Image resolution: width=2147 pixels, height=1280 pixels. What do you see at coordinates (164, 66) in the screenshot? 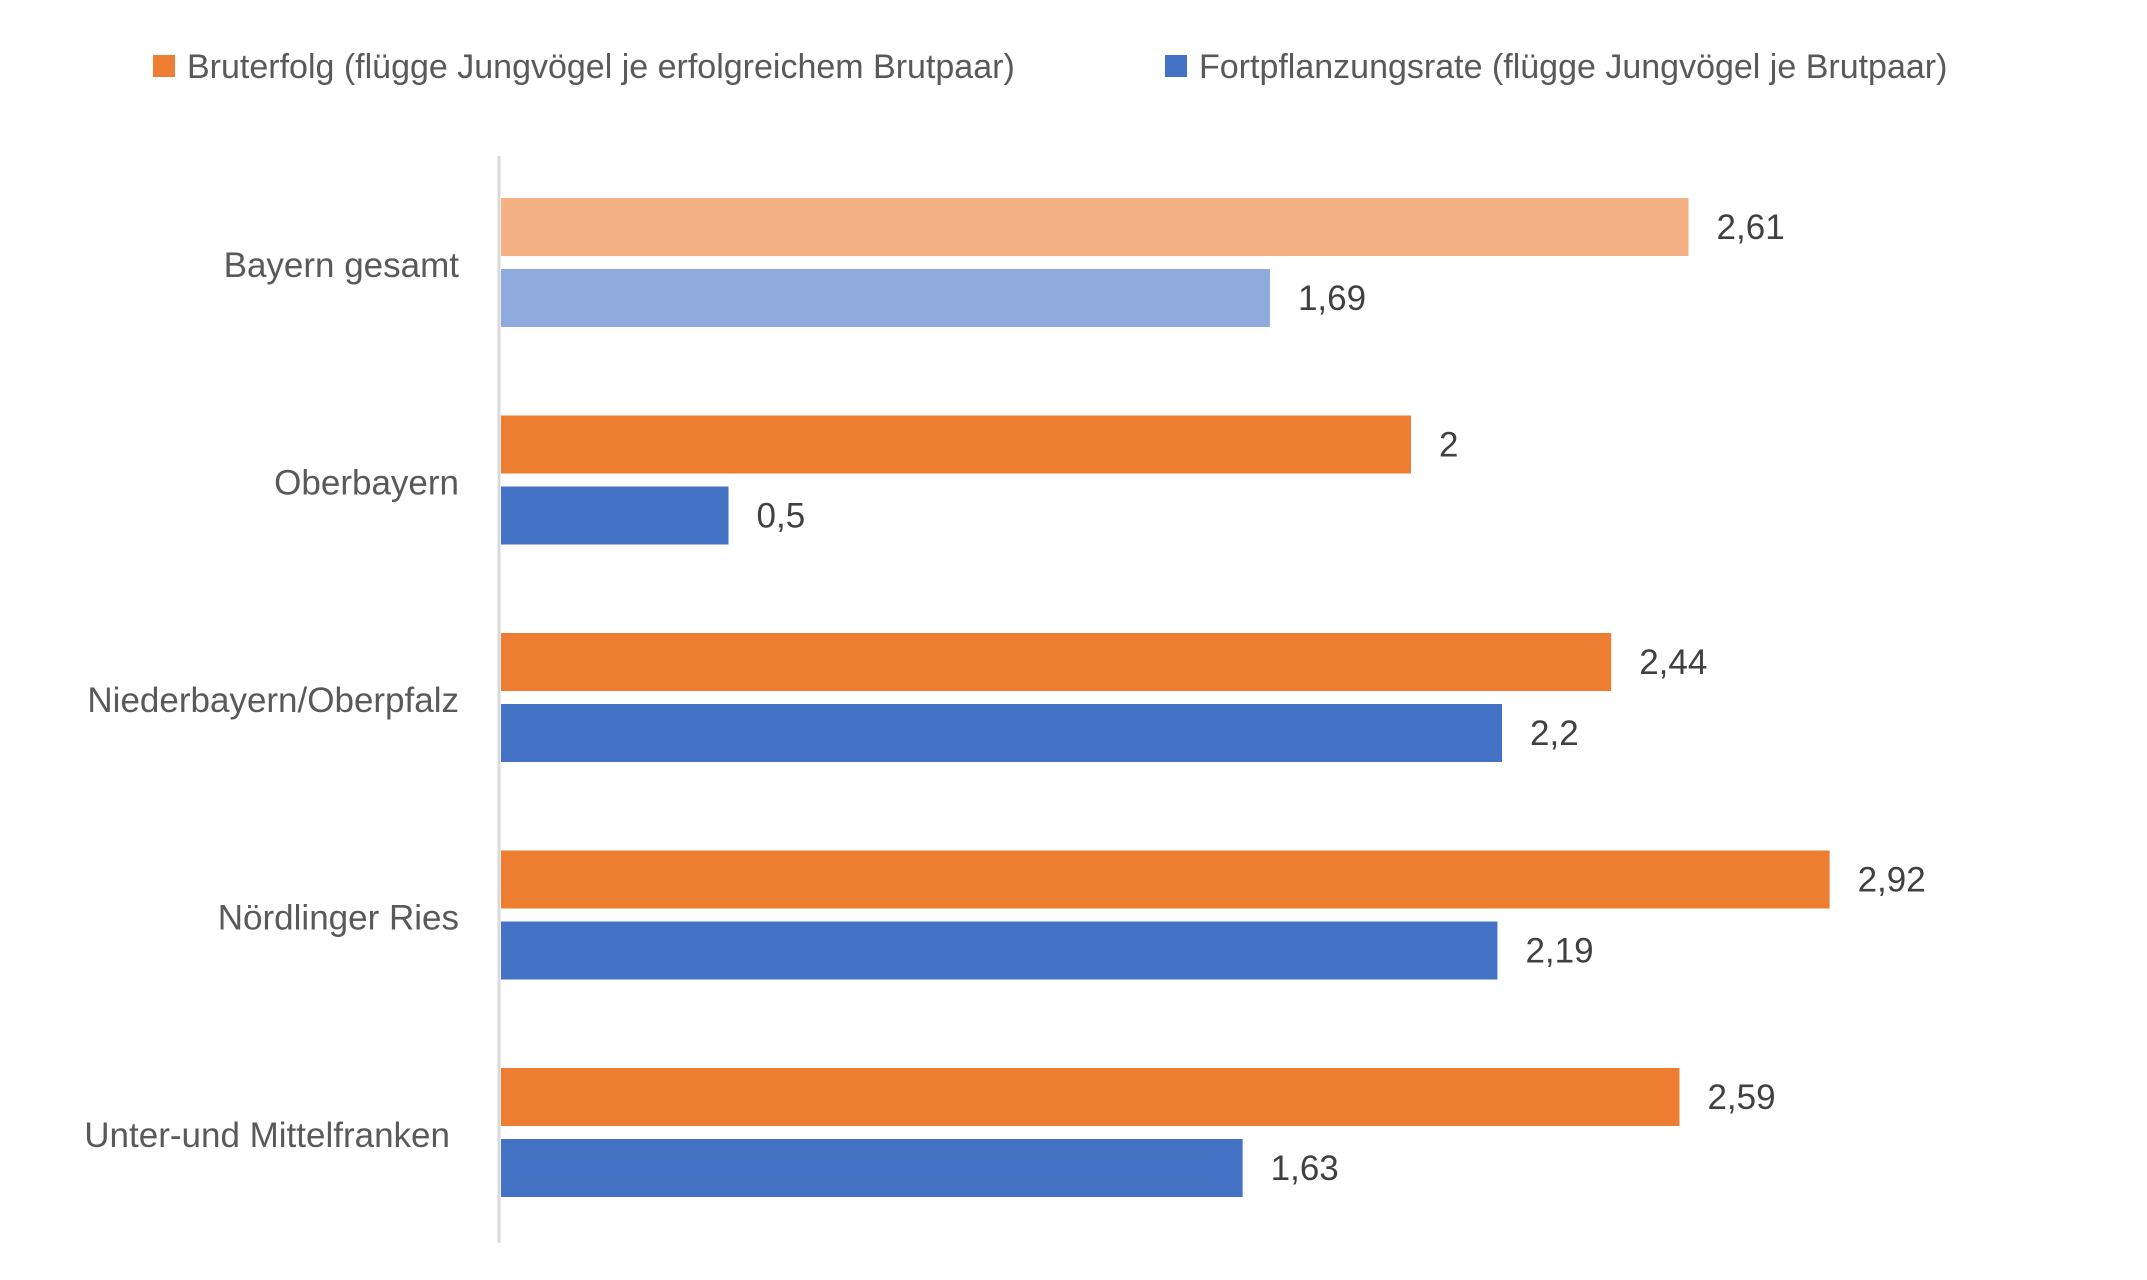
I see `legend-swatch-bruterfolg` at bounding box center [164, 66].